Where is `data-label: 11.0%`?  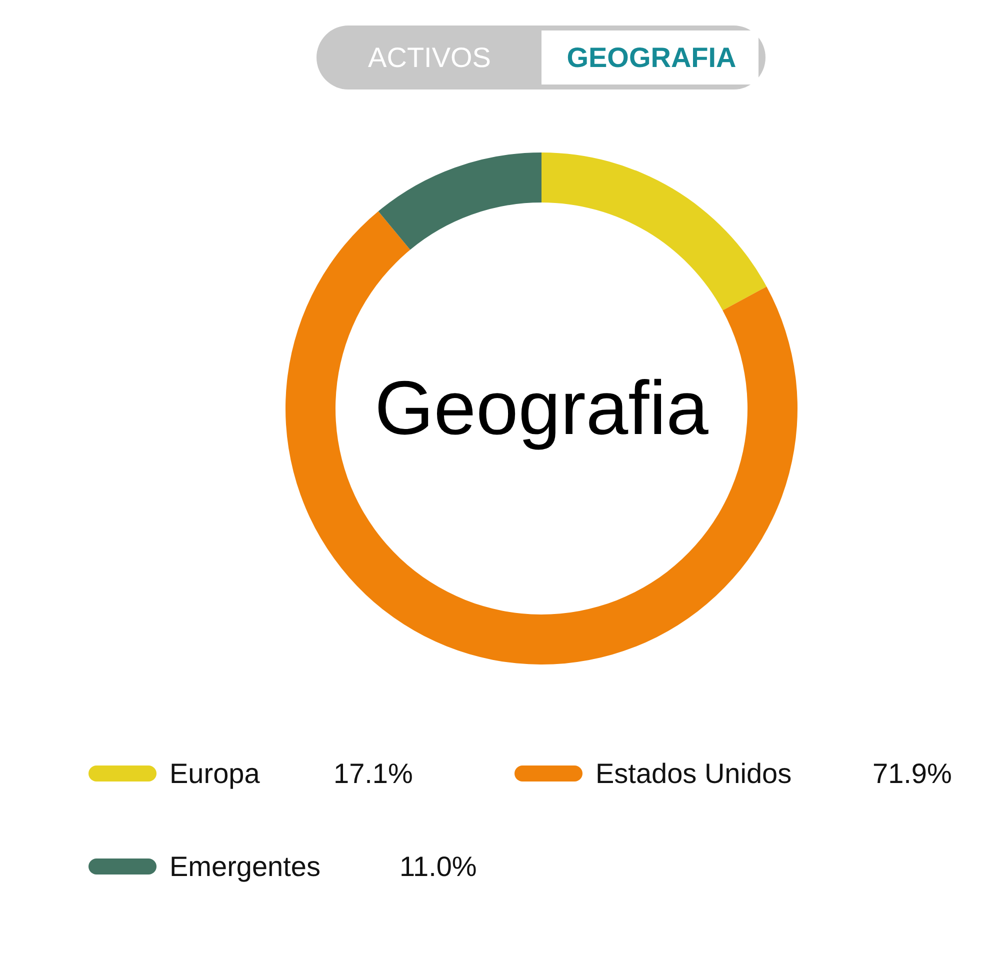 data-label: 11.0% is located at coordinates (438, 866).